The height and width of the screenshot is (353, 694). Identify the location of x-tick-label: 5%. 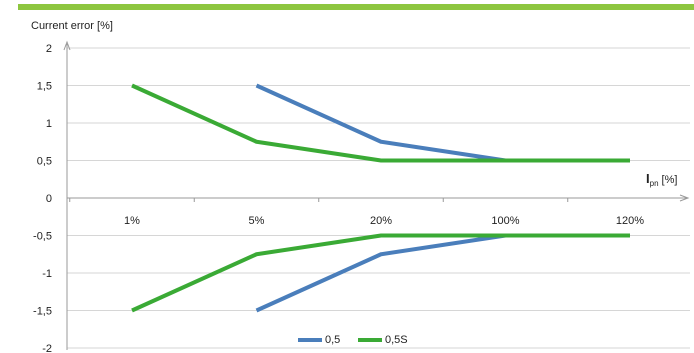
(257, 221).